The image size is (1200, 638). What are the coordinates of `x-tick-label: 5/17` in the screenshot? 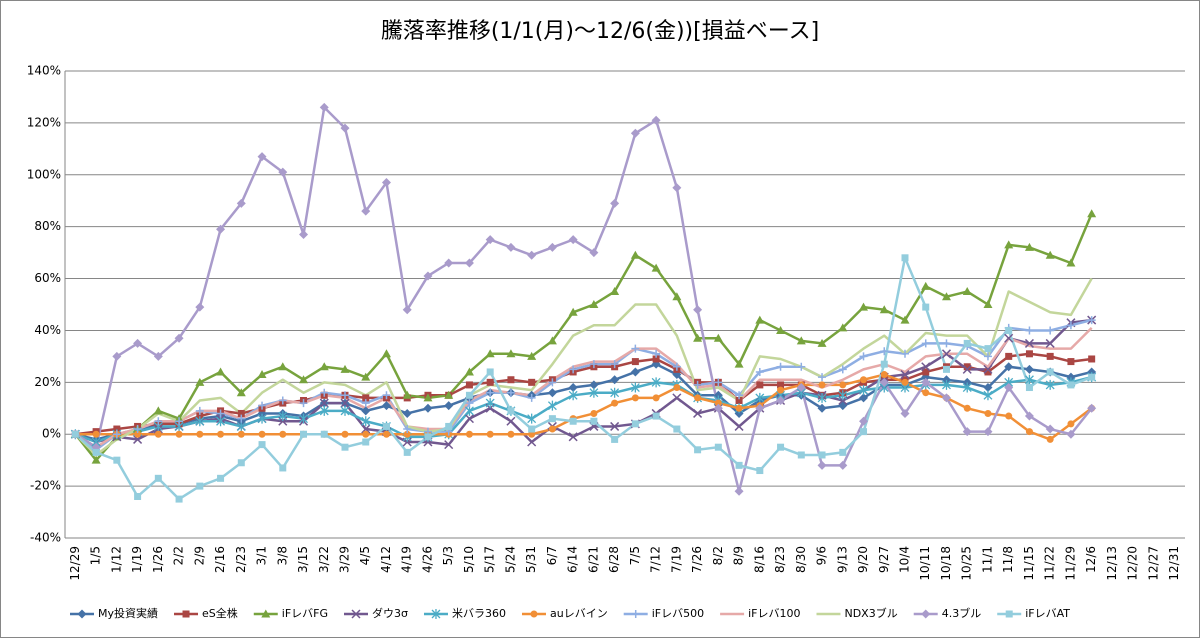 It's located at (490, 559).